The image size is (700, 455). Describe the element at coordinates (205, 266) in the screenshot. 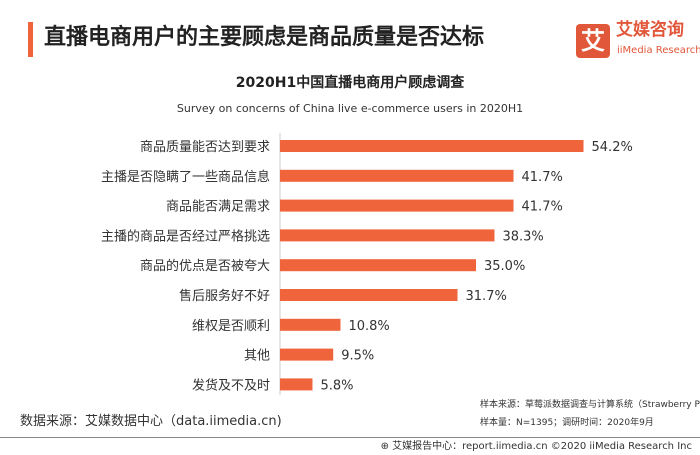

I see `category-label: 商品的优点是否被夸大` at that location.